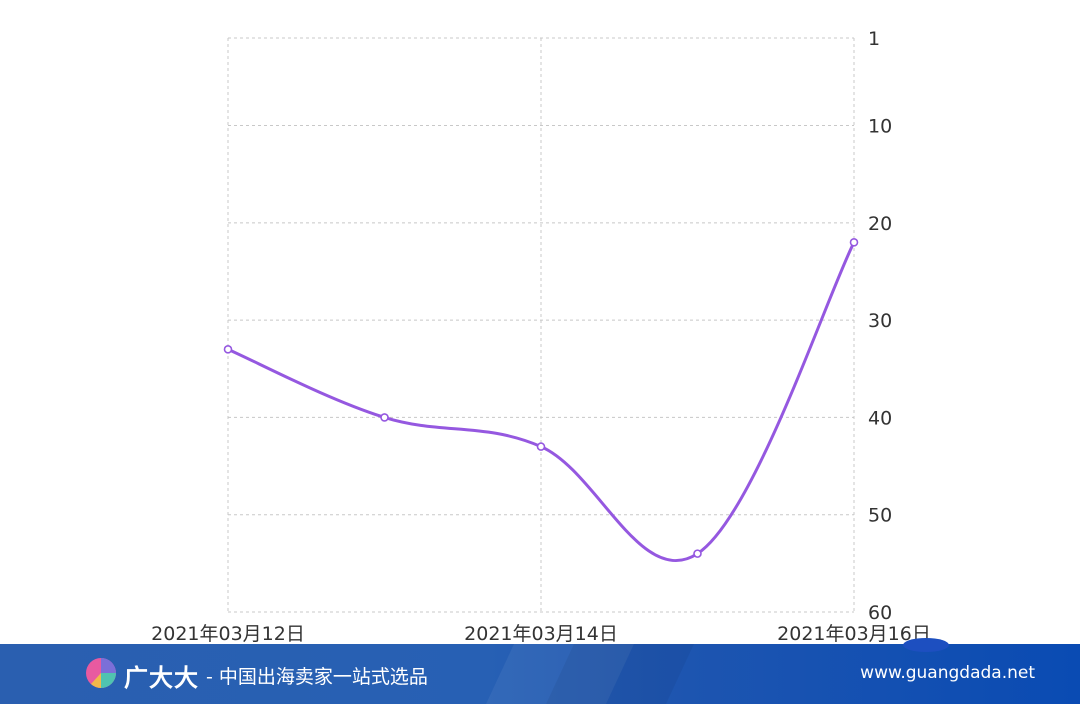  What do you see at coordinates (880, 613) in the screenshot?
I see `y-tick-label: 60` at bounding box center [880, 613].